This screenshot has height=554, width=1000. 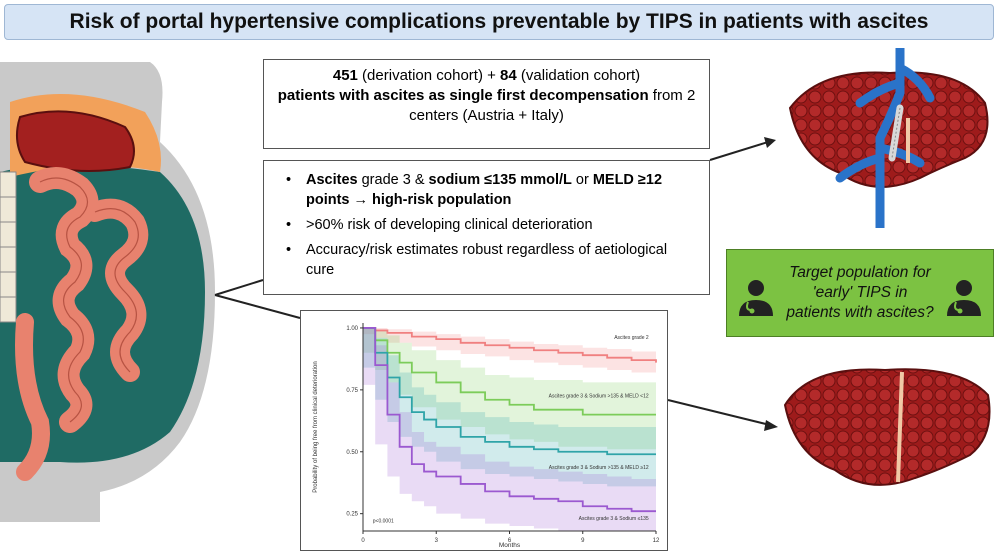 I want to click on centers-description: from 2 centers (Austria + Italy), so click(x=552, y=105).